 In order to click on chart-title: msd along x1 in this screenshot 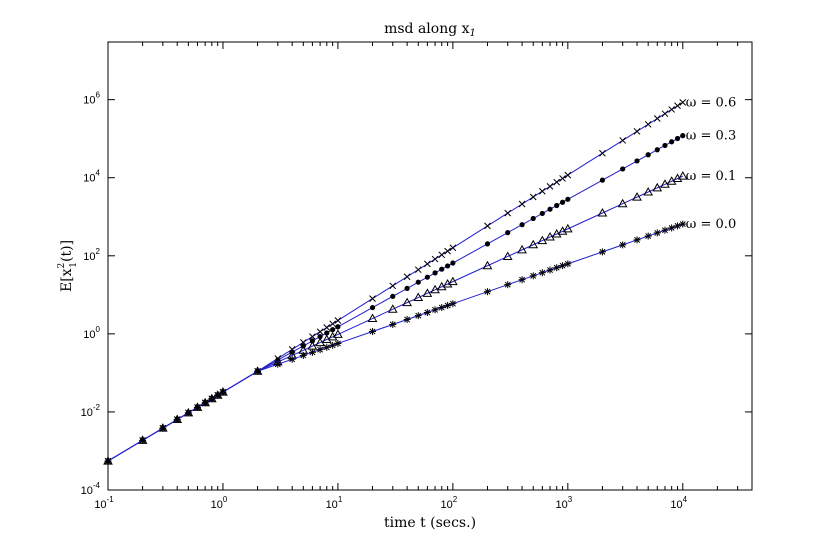, I will do `click(430, 30)`.